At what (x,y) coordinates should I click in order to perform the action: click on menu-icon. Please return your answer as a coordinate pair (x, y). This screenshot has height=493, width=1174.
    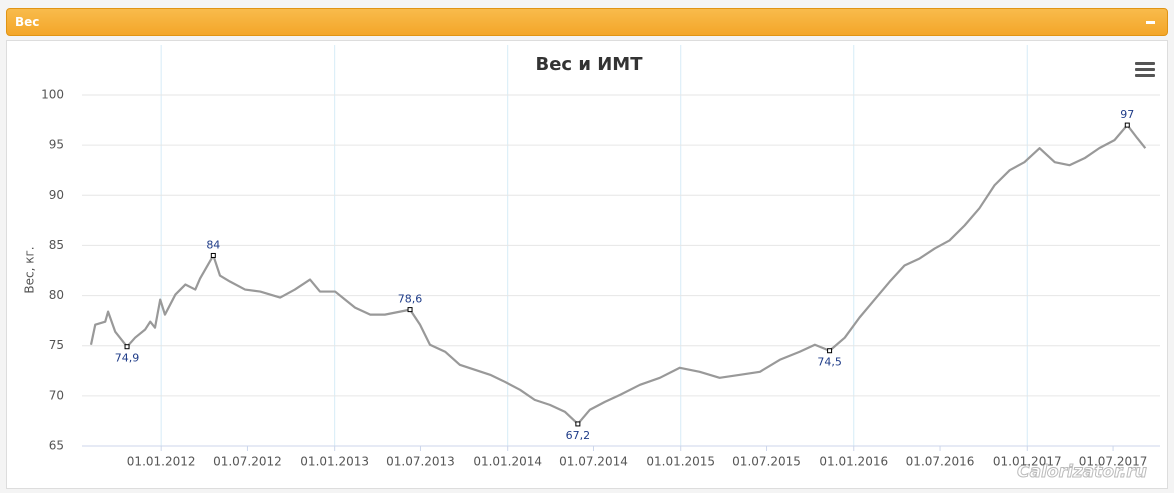
    Looking at the image, I should click on (1145, 69).